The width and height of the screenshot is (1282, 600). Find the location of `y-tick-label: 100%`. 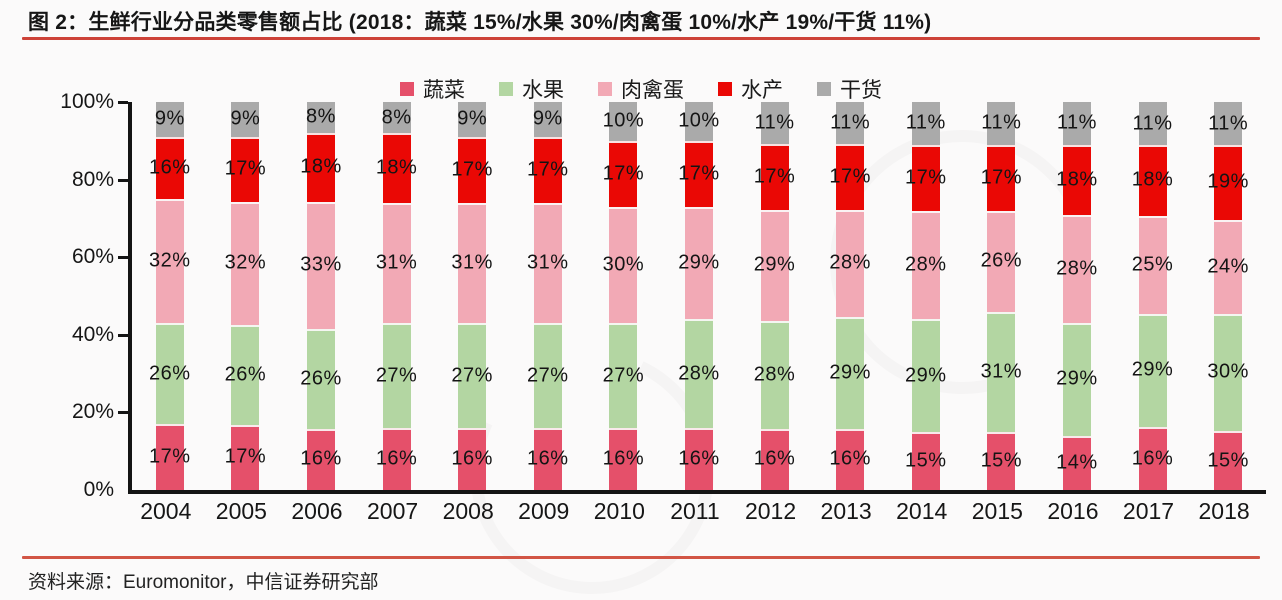

y-tick-label: 100% is located at coordinates (87, 101).